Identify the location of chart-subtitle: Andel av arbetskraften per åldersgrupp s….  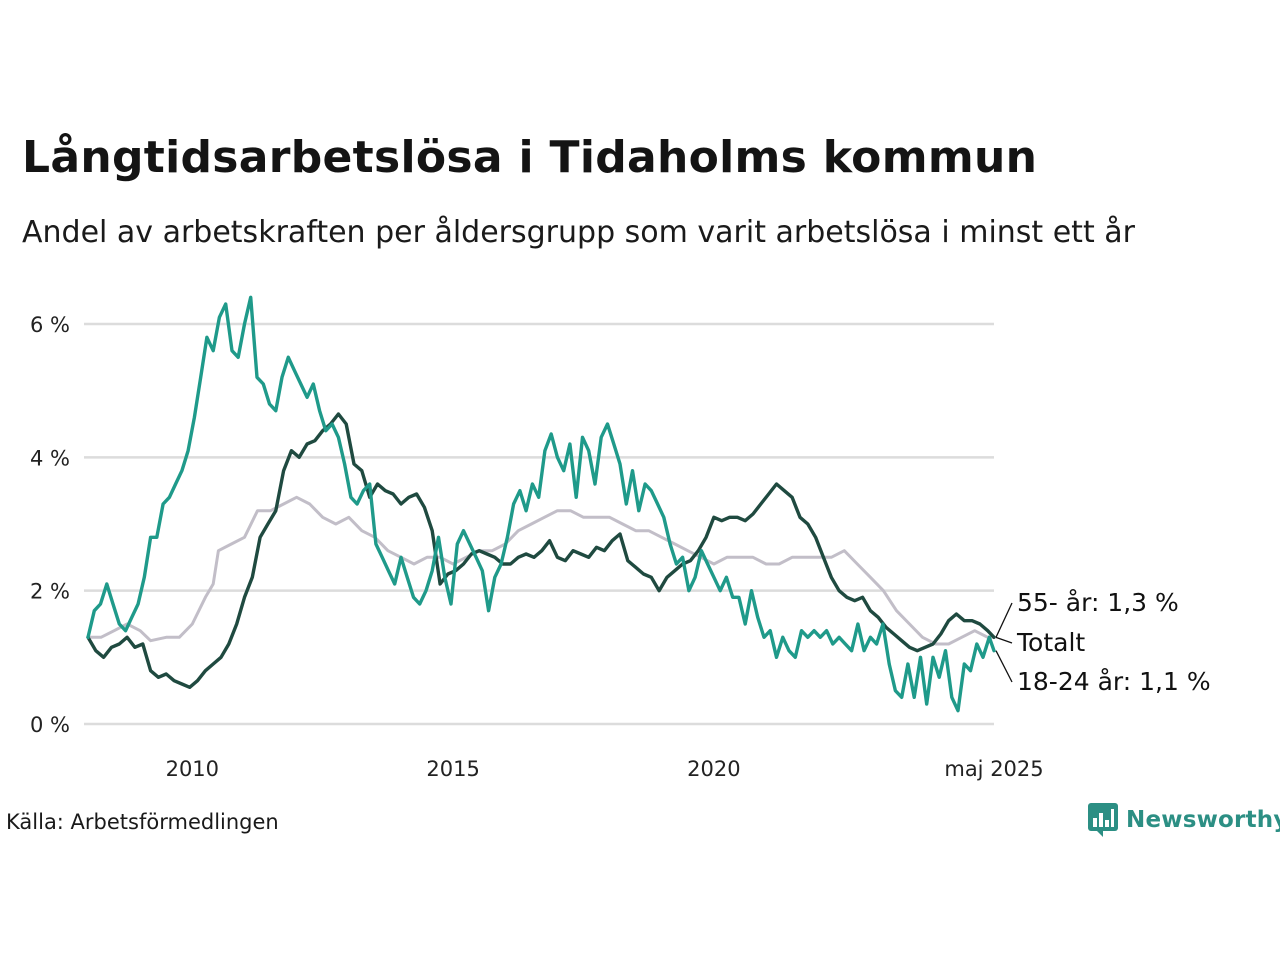
(578, 232).